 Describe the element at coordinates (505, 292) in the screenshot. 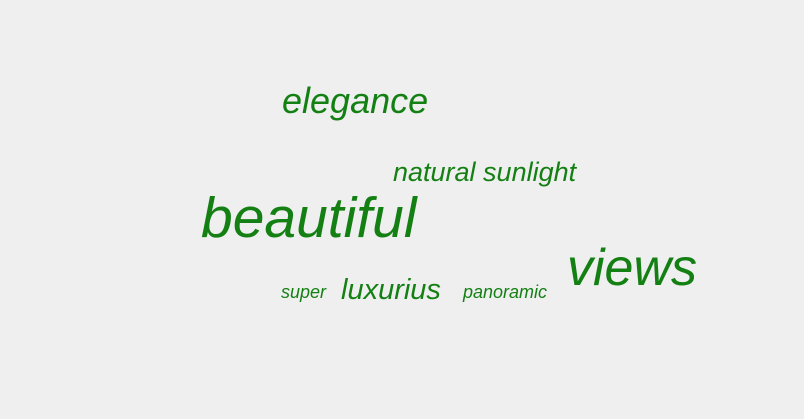

I see `word-panoramic: panoramic` at that location.